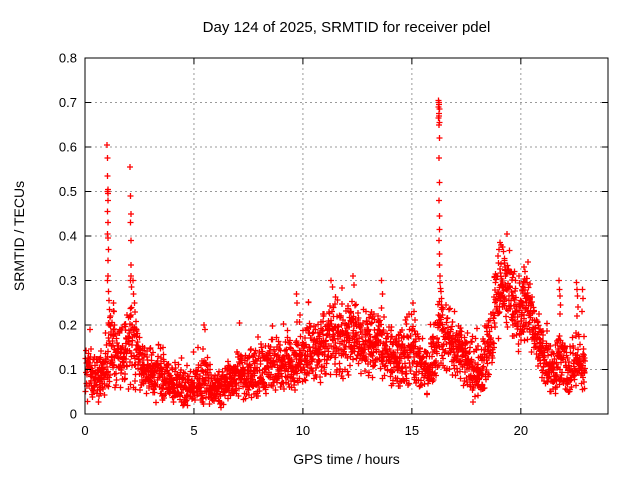  Describe the element at coordinates (412, 430) in the screenshot. I see `x-tick-label: 15` at that location.